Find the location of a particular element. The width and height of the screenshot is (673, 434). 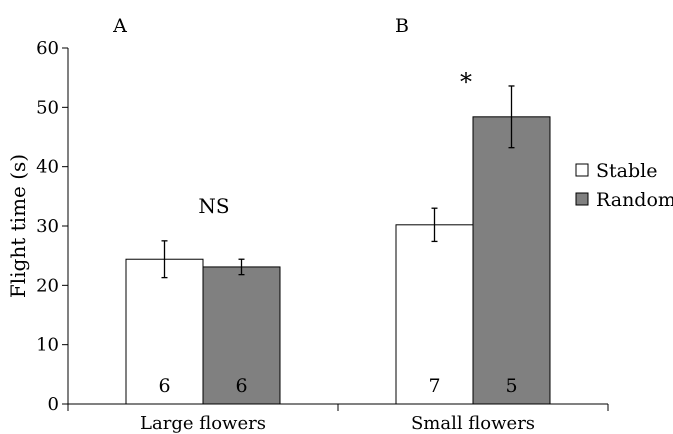

y-axis-title: Flight time (s) is located at coordinates (18, 226).